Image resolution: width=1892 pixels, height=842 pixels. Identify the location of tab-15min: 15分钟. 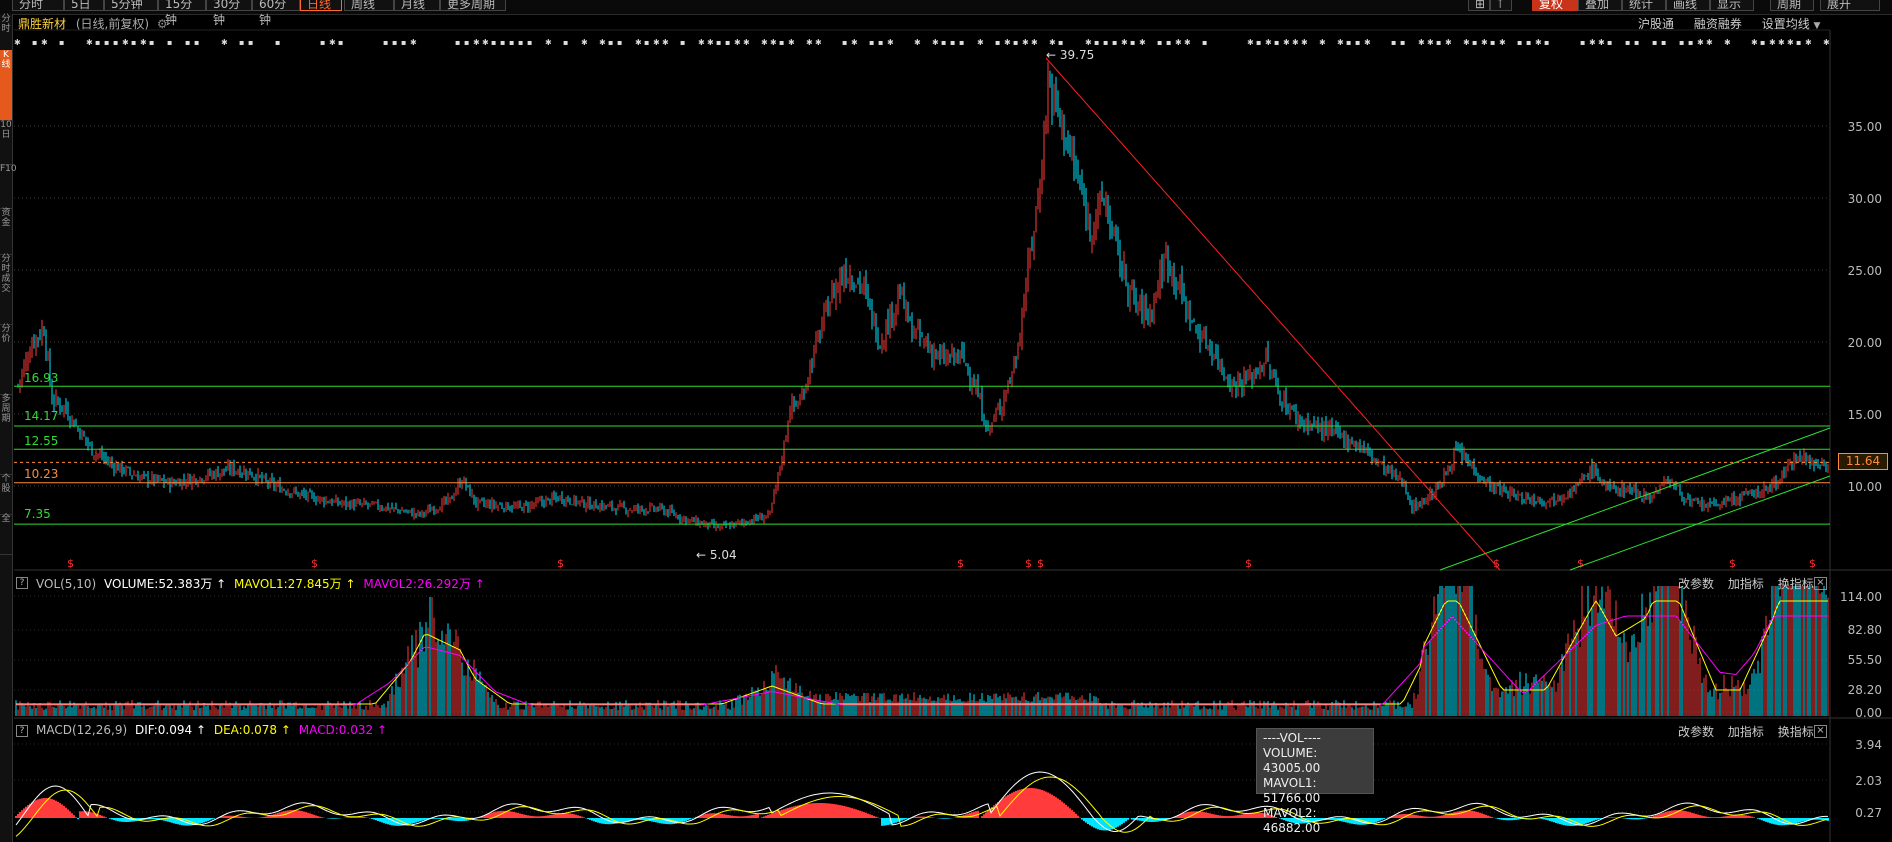
(182, 13).